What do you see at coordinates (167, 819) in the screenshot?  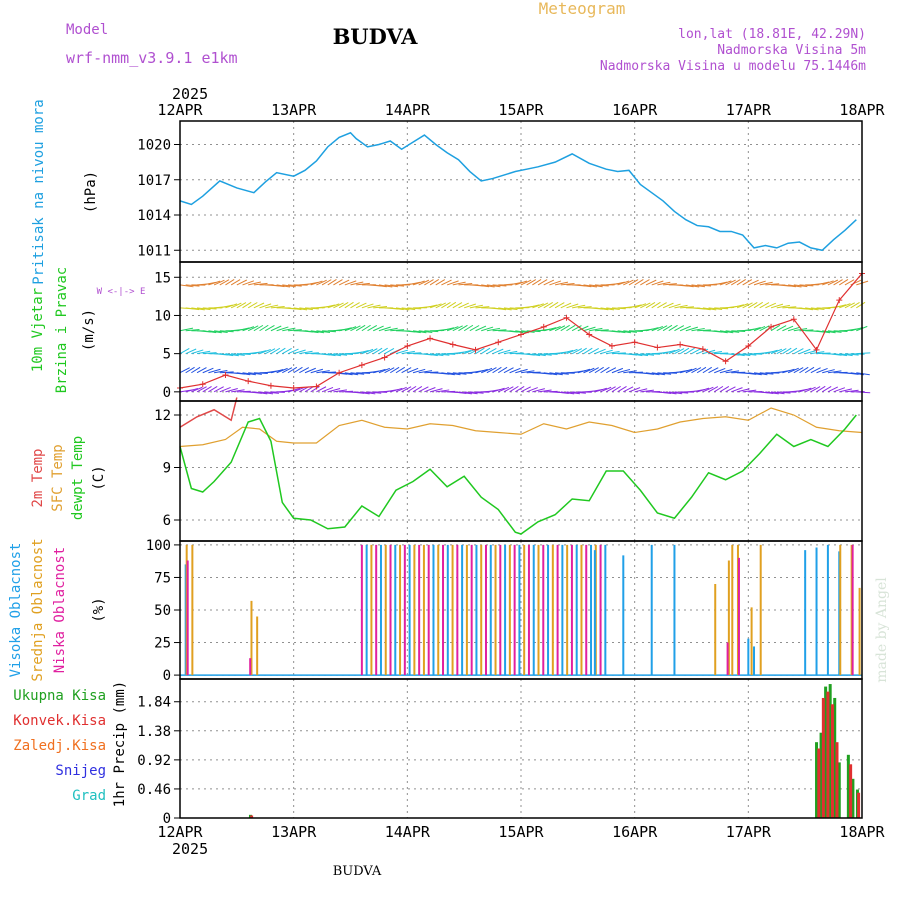 I see `y-tick-label: 0` at bounding box center [167, 819].